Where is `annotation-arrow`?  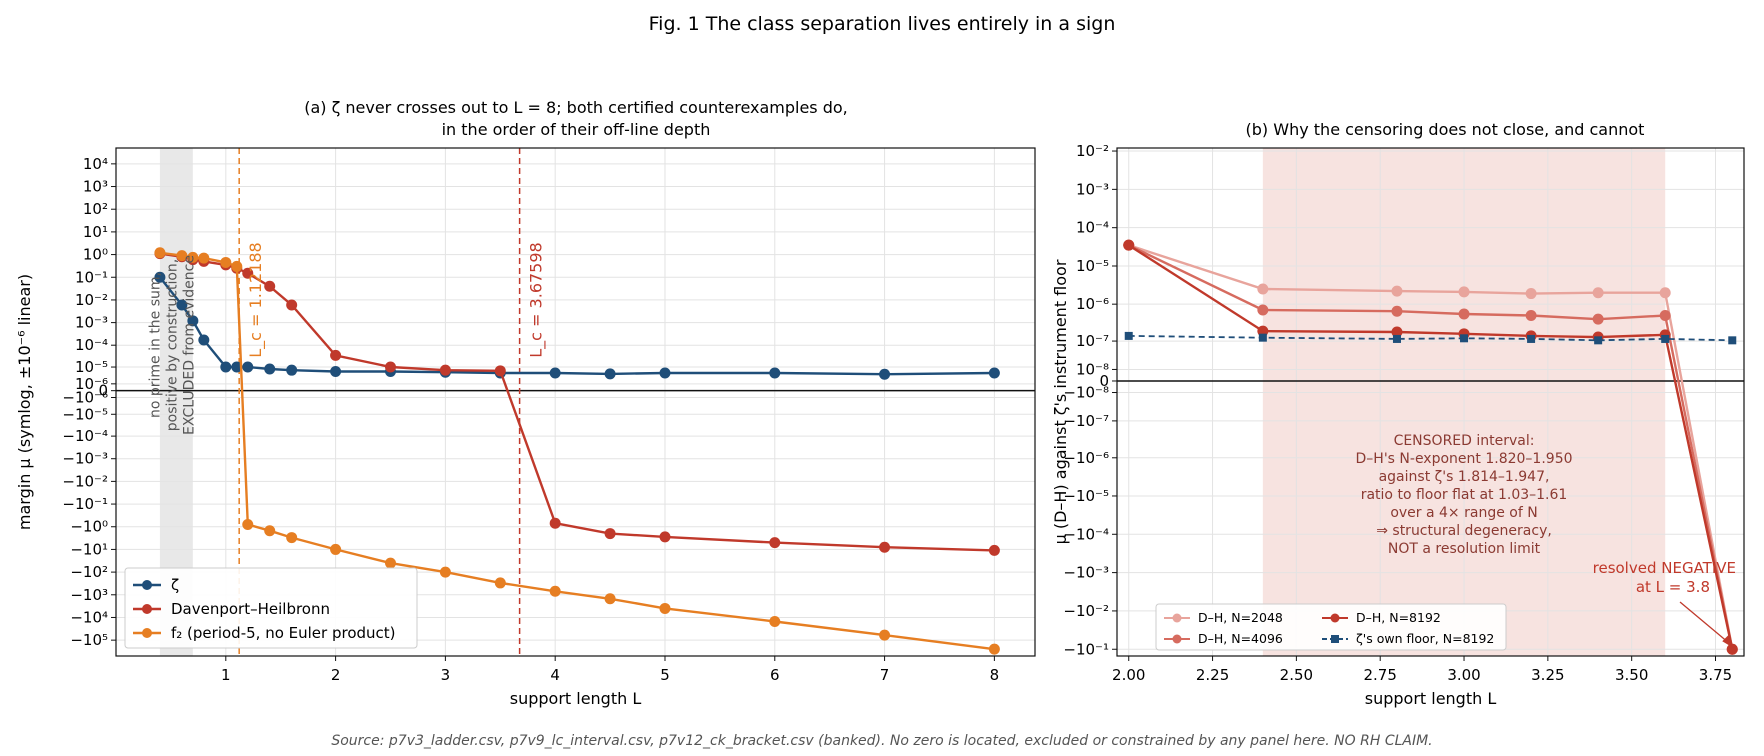 annotation-arrow is located at coordinates (1704, 622).